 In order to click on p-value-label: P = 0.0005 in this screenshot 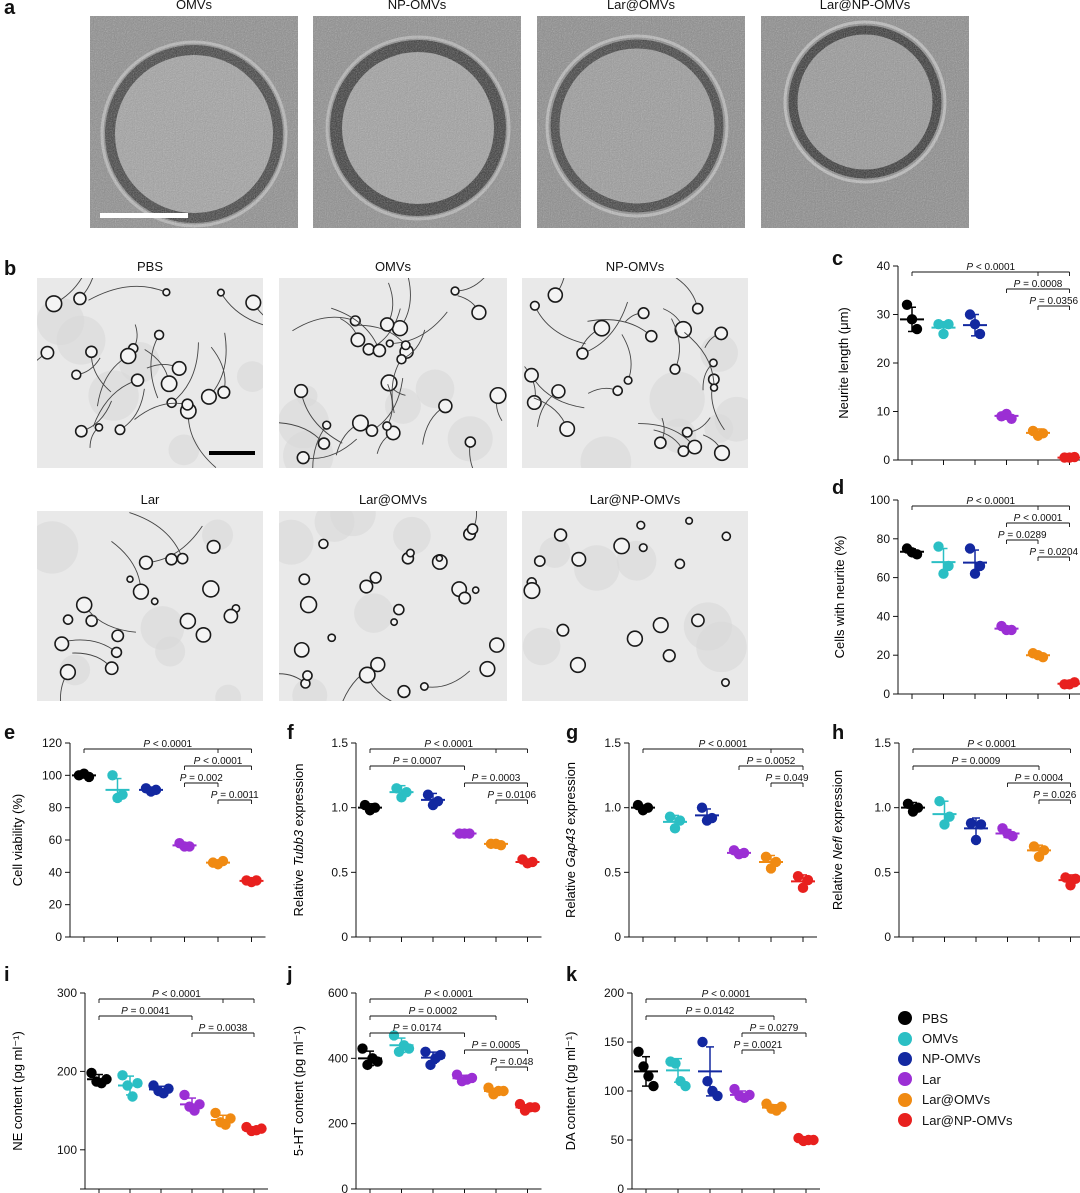, I will do `click(496, 1045)`.